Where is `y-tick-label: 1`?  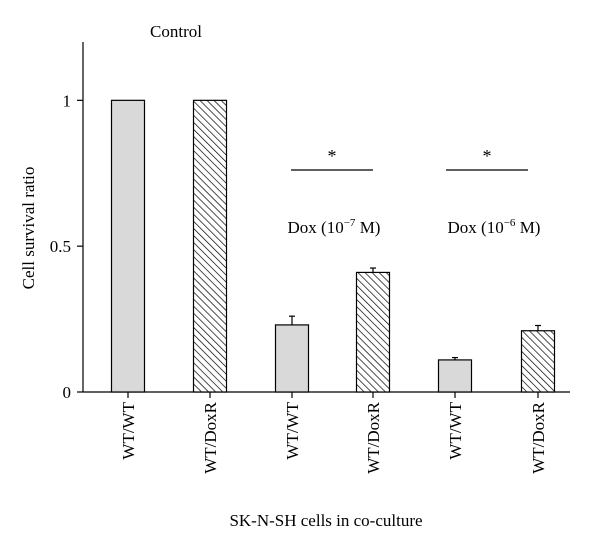 y-tick-label: 1 is located at coordinates (67, 100).